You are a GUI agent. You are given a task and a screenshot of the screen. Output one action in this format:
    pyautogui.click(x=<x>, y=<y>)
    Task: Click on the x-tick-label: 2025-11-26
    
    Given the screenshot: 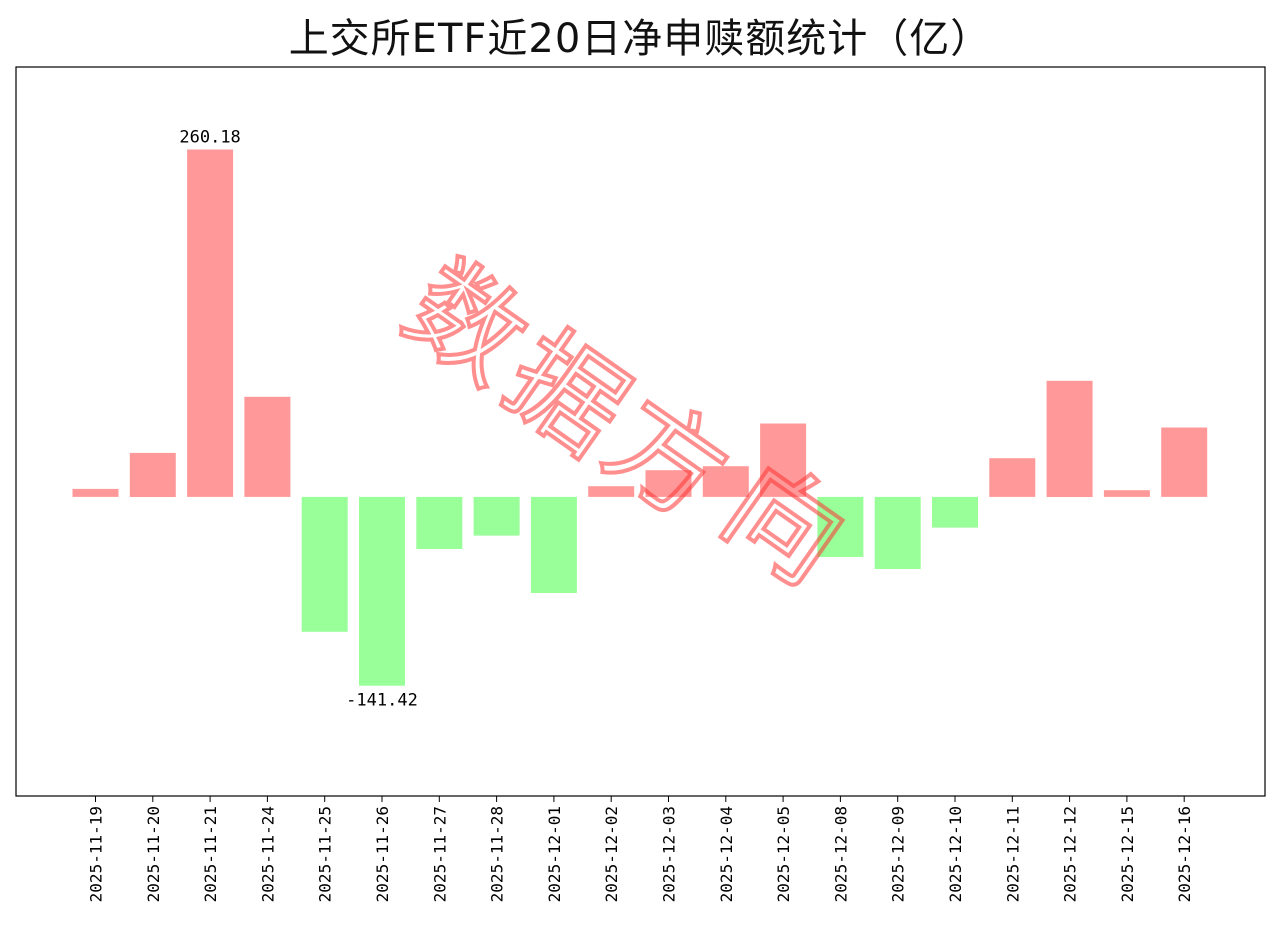 What is the action you would take?
    pyautogui.click(x=382, y=854)
    